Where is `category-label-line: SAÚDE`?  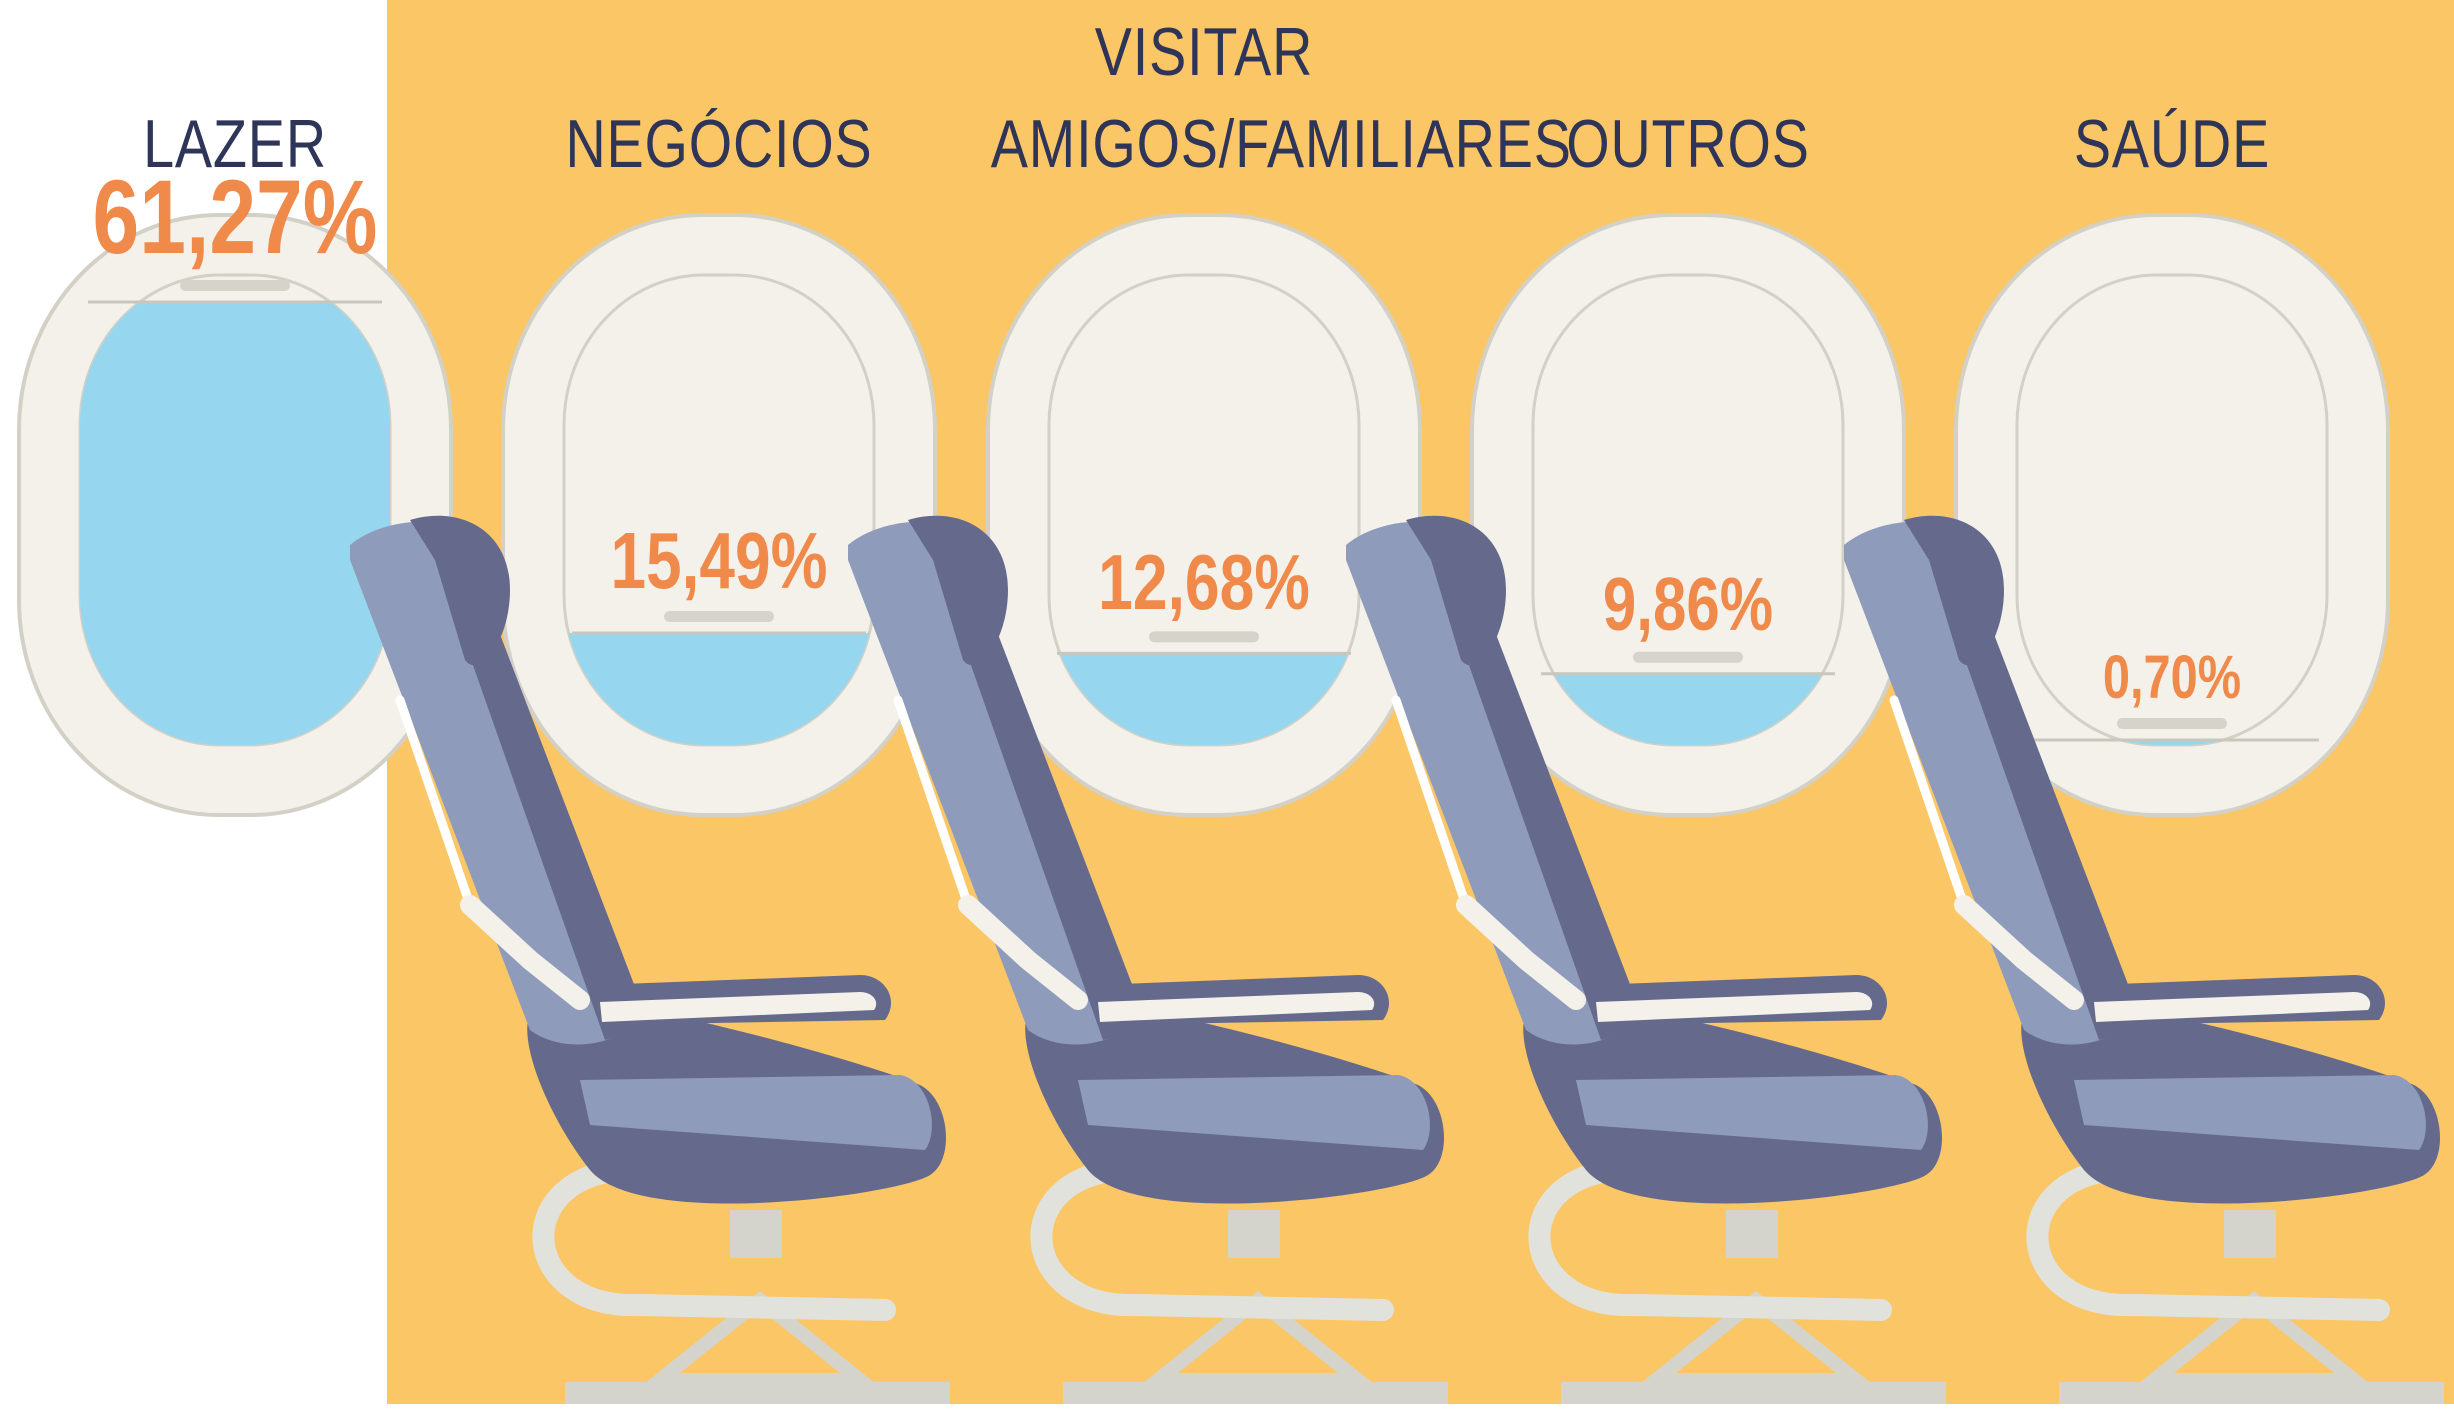 category-label-line: SAÚDE is located at coordinates (2172, 144).